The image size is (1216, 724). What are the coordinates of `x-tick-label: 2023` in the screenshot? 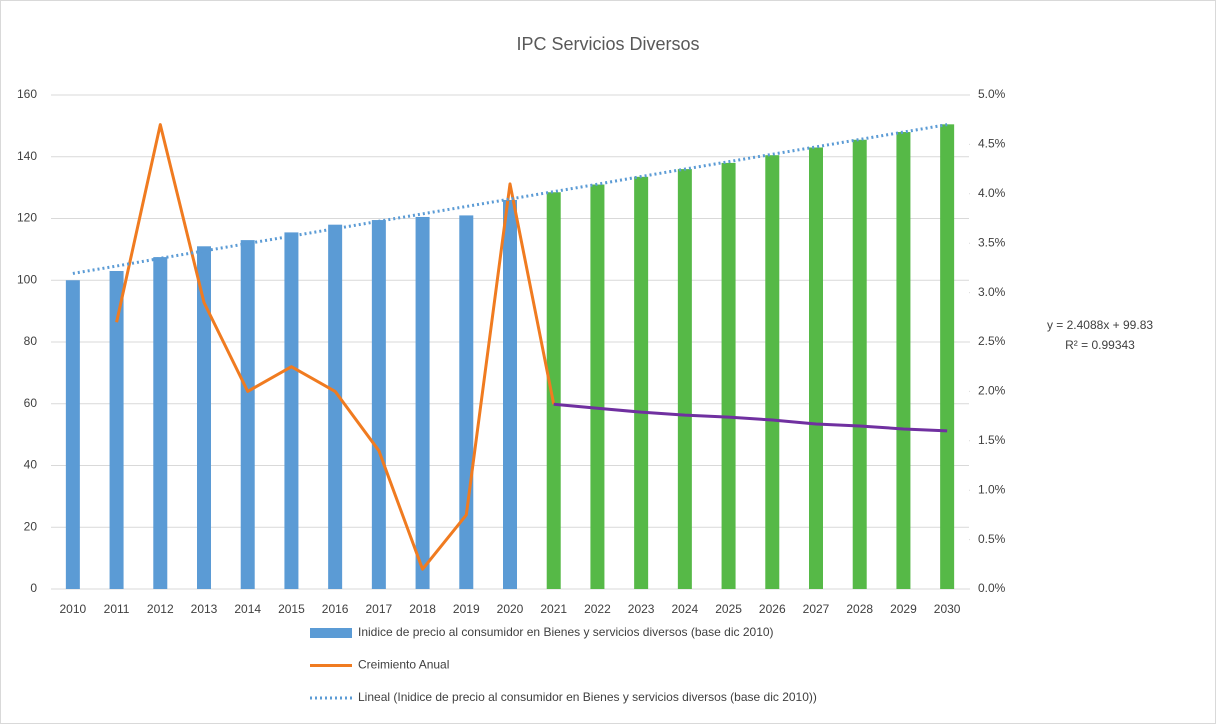 It's located at (641, 609).